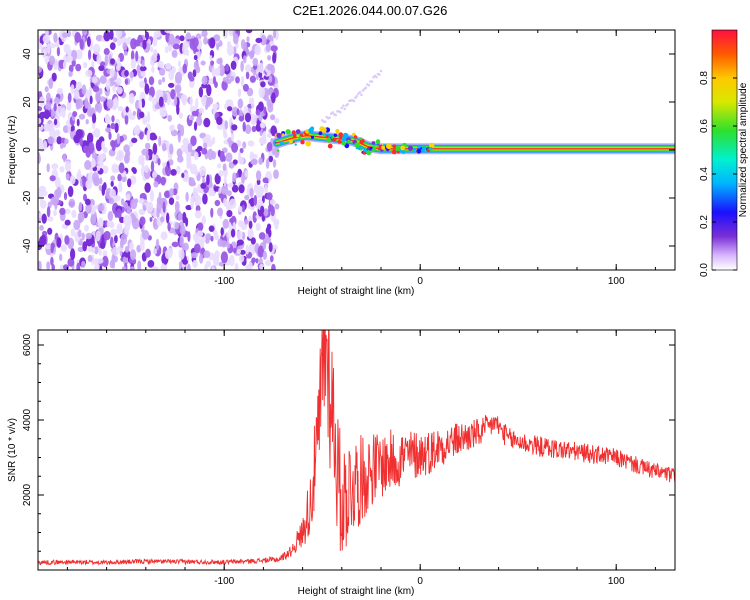 The height and width of the screenshot is (600, 750). I want to click on spec-ytick-label: -20, so click(27, 197).